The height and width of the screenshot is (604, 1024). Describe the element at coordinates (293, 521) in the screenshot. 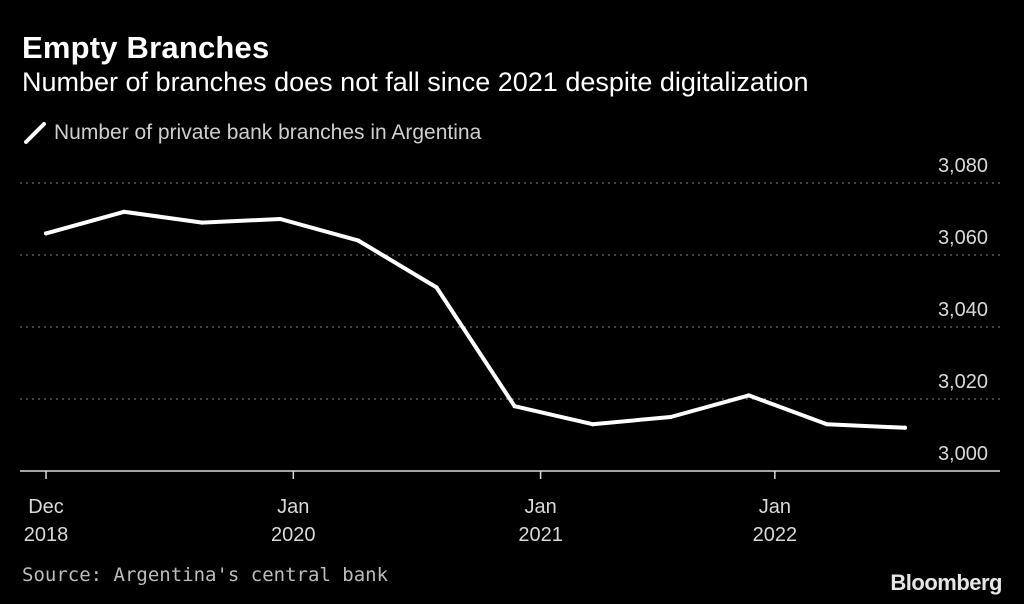

I see `x-tick-label-1: Jan 2020` at that location.